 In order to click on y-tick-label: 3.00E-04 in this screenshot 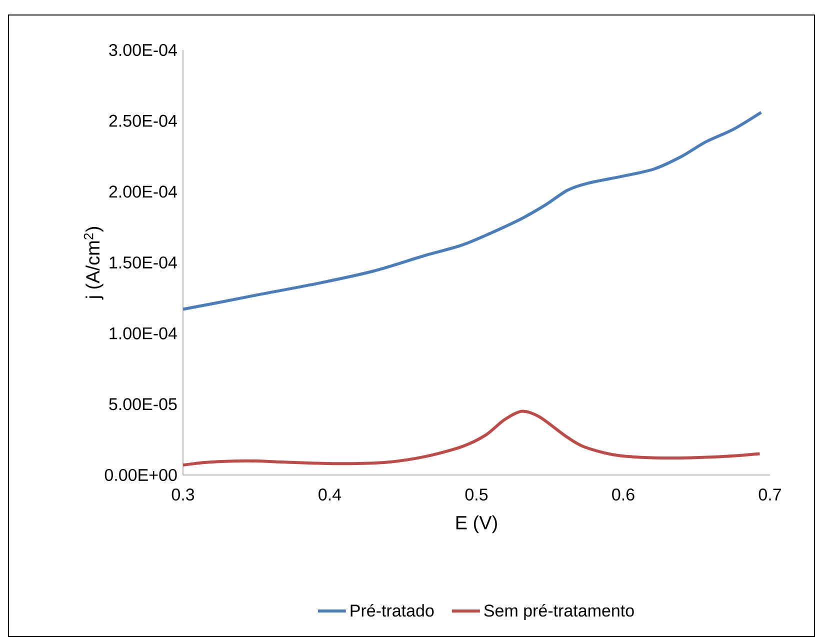, I will do `click(143, 50)`.